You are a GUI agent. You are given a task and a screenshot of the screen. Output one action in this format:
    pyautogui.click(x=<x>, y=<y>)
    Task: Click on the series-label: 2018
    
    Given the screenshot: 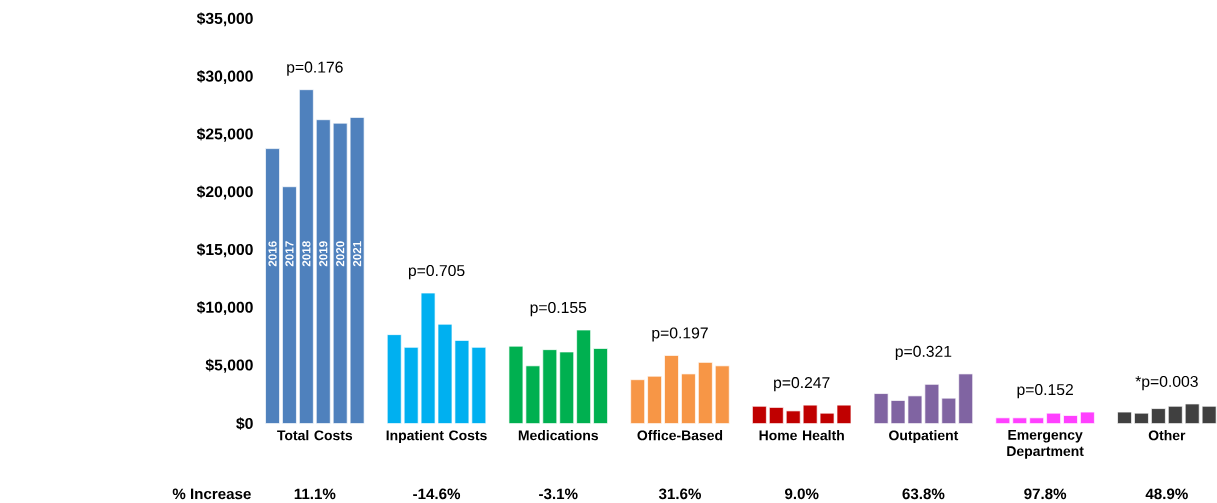 What is the action you would take?
    pyautogui.click(x=306, y=253)
    